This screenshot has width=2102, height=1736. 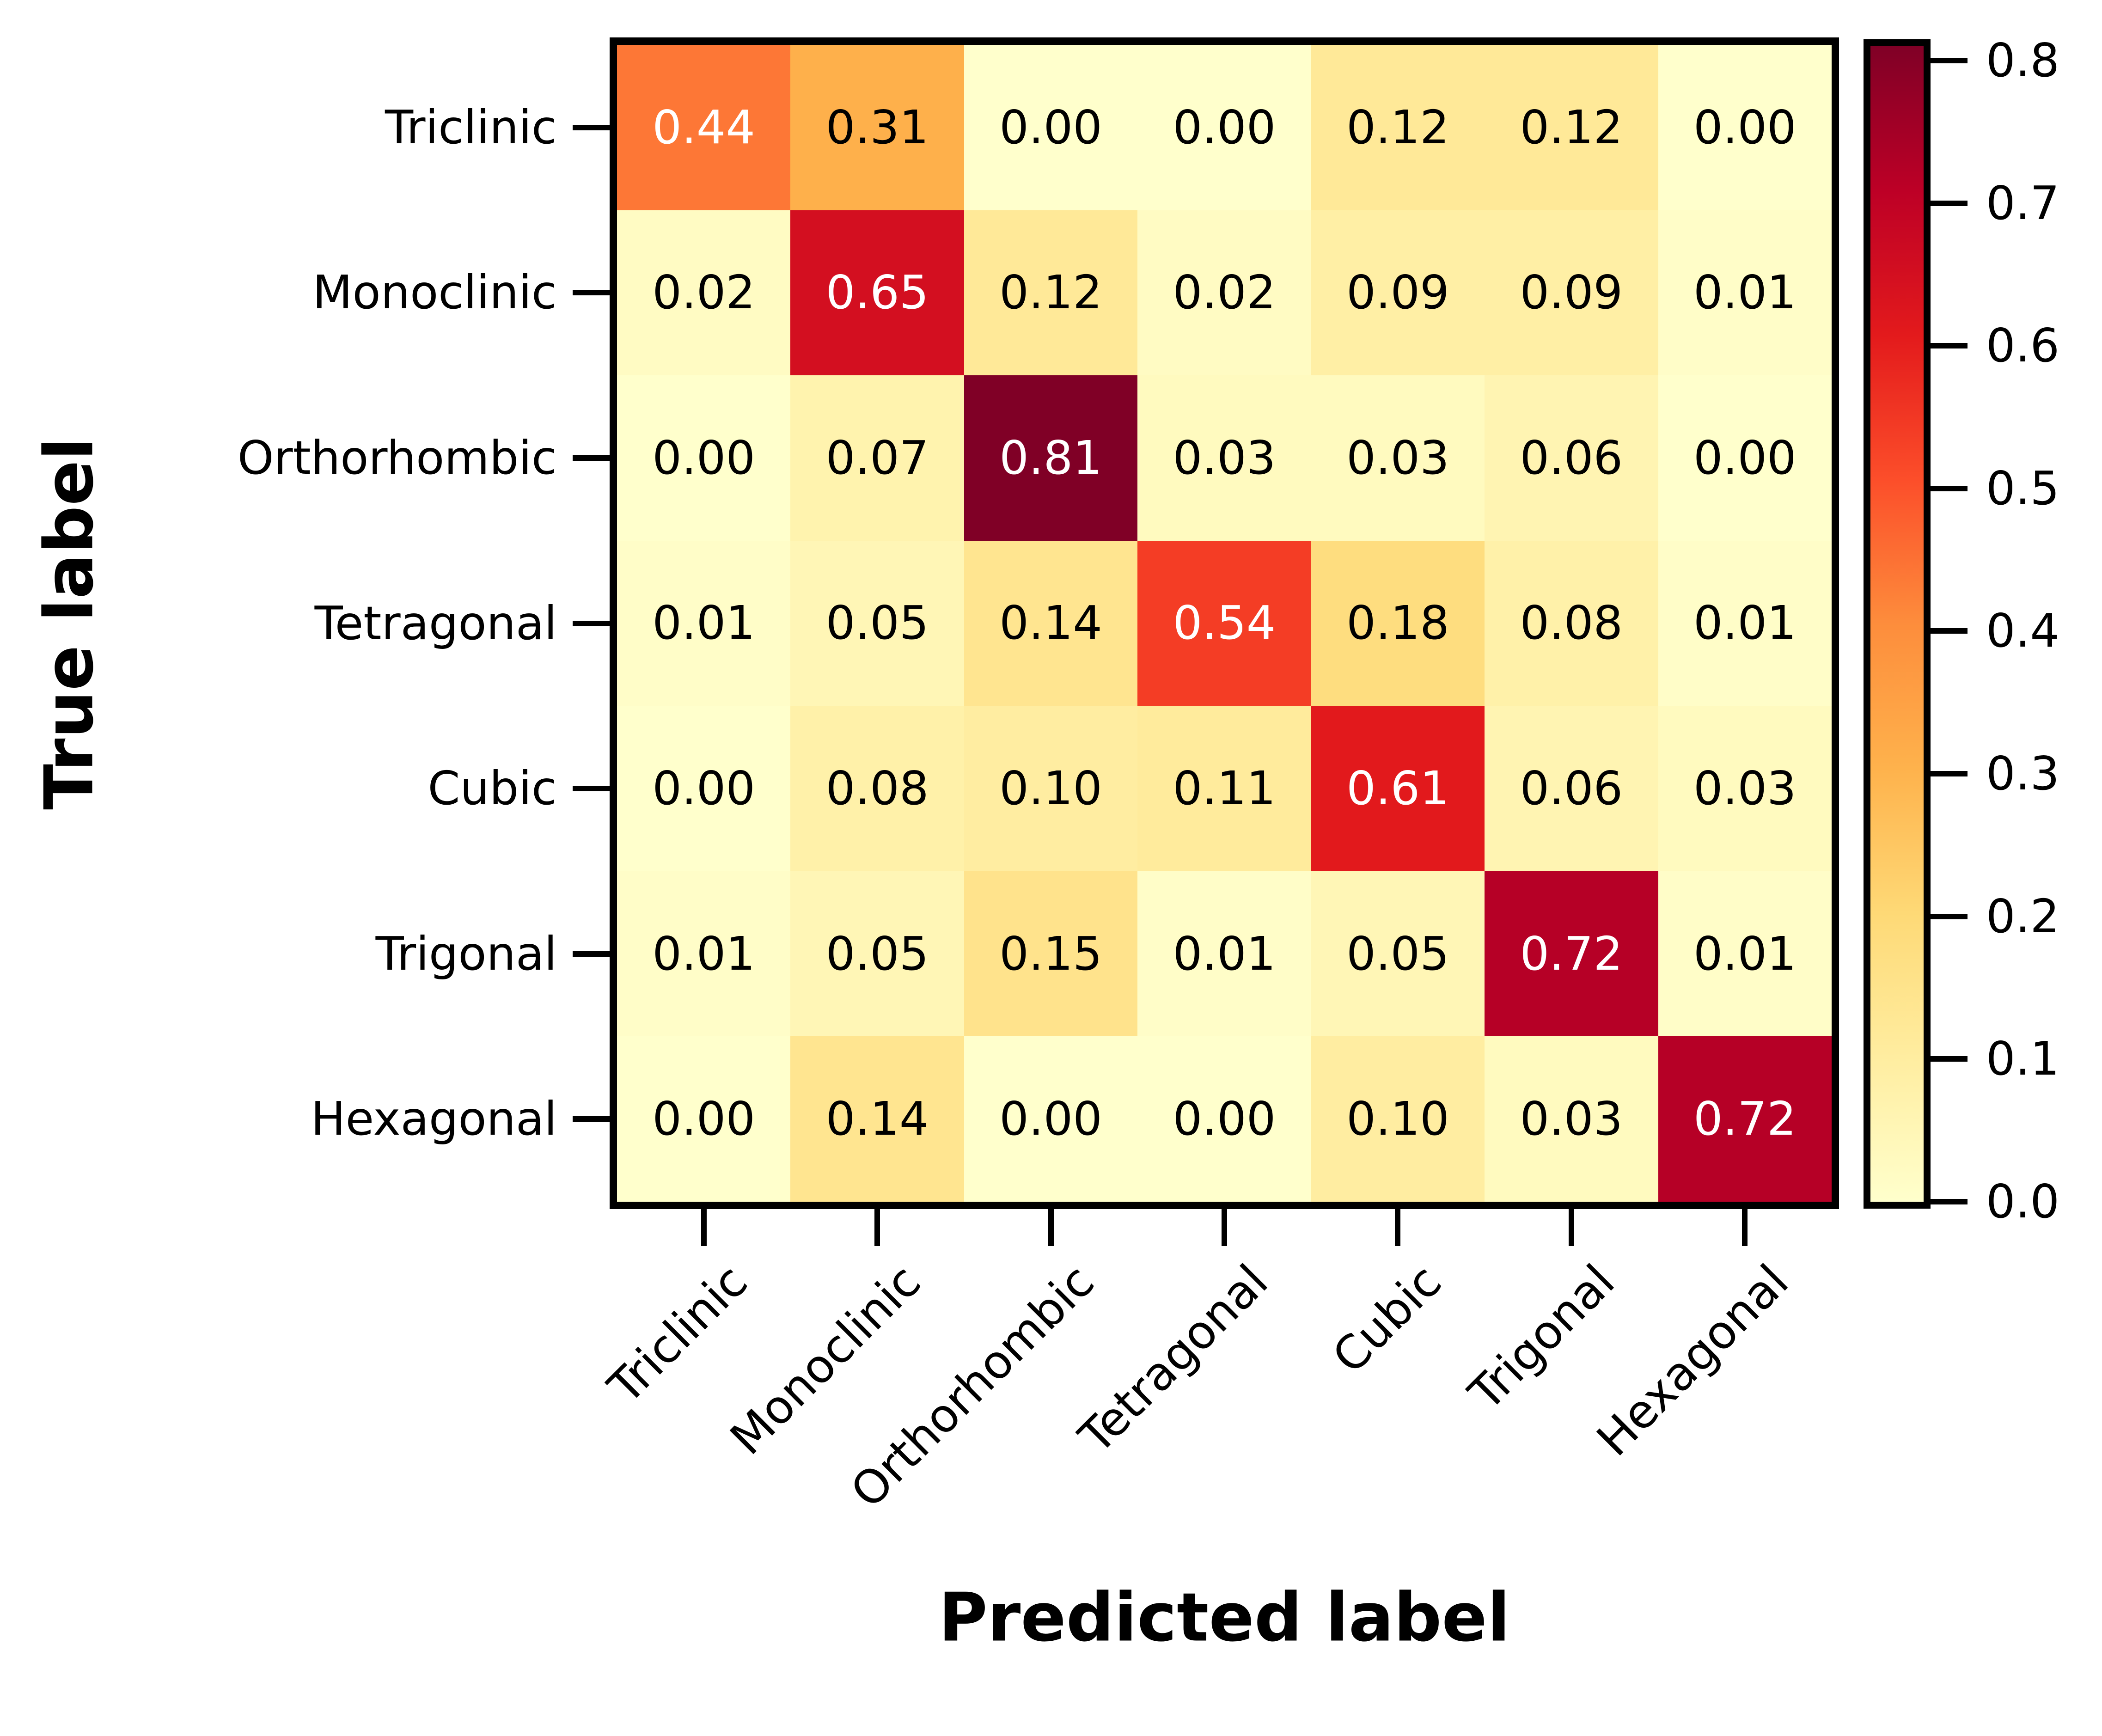 What do you see at coordinates (2023, 1059) in the screenshot?
I see `colorbar-tick-label-0.1: 0.1` at bounding box center [2023, 1059].